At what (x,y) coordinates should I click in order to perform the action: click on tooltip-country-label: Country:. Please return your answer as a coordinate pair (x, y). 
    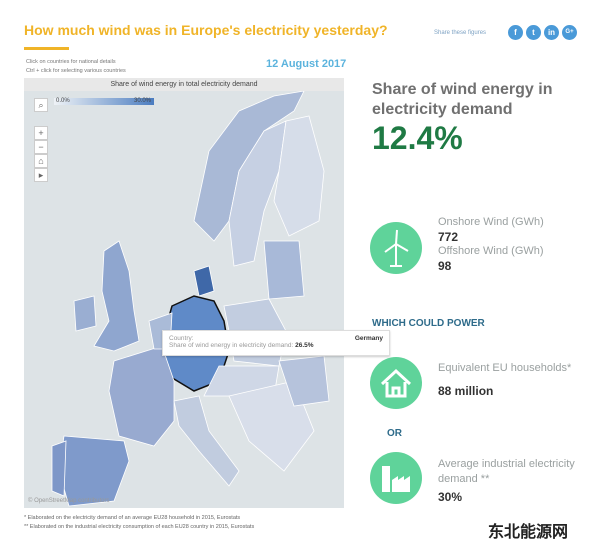
    Looking at the image, I should click on (181, 338).